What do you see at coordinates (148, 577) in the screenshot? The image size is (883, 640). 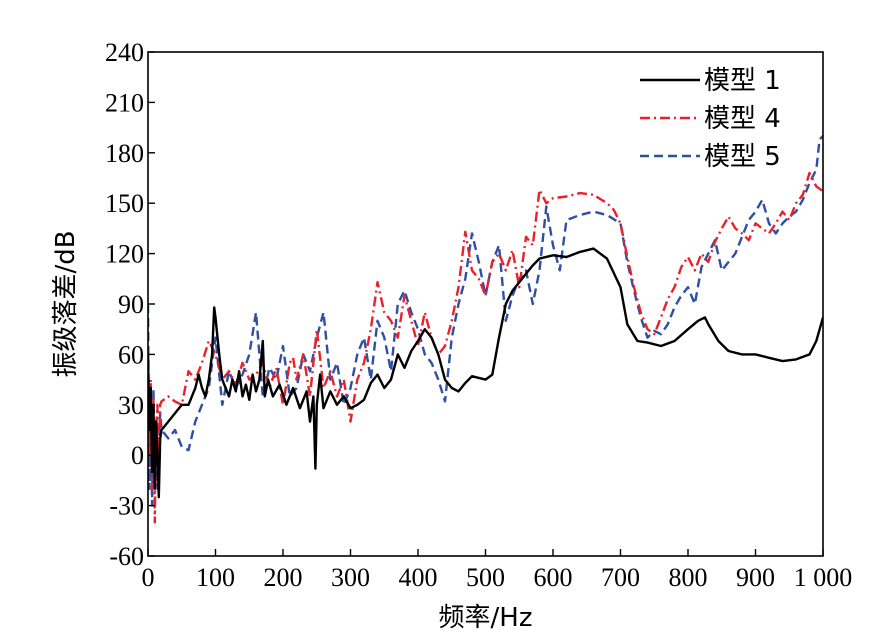 I see `x-tick-label: 0` at bounding box center [148, 577].